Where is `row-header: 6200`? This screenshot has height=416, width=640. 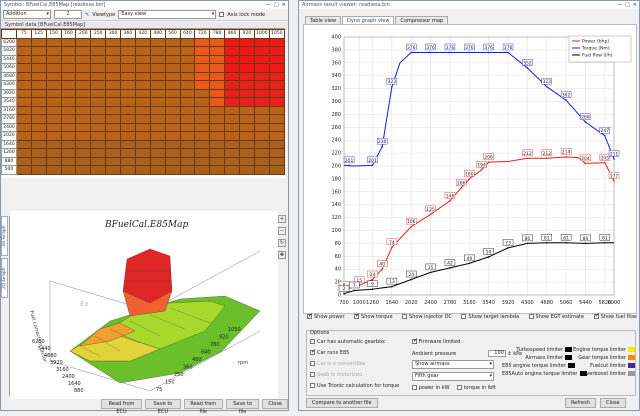 row-header: 6200 is located at coordinates (9, 42).